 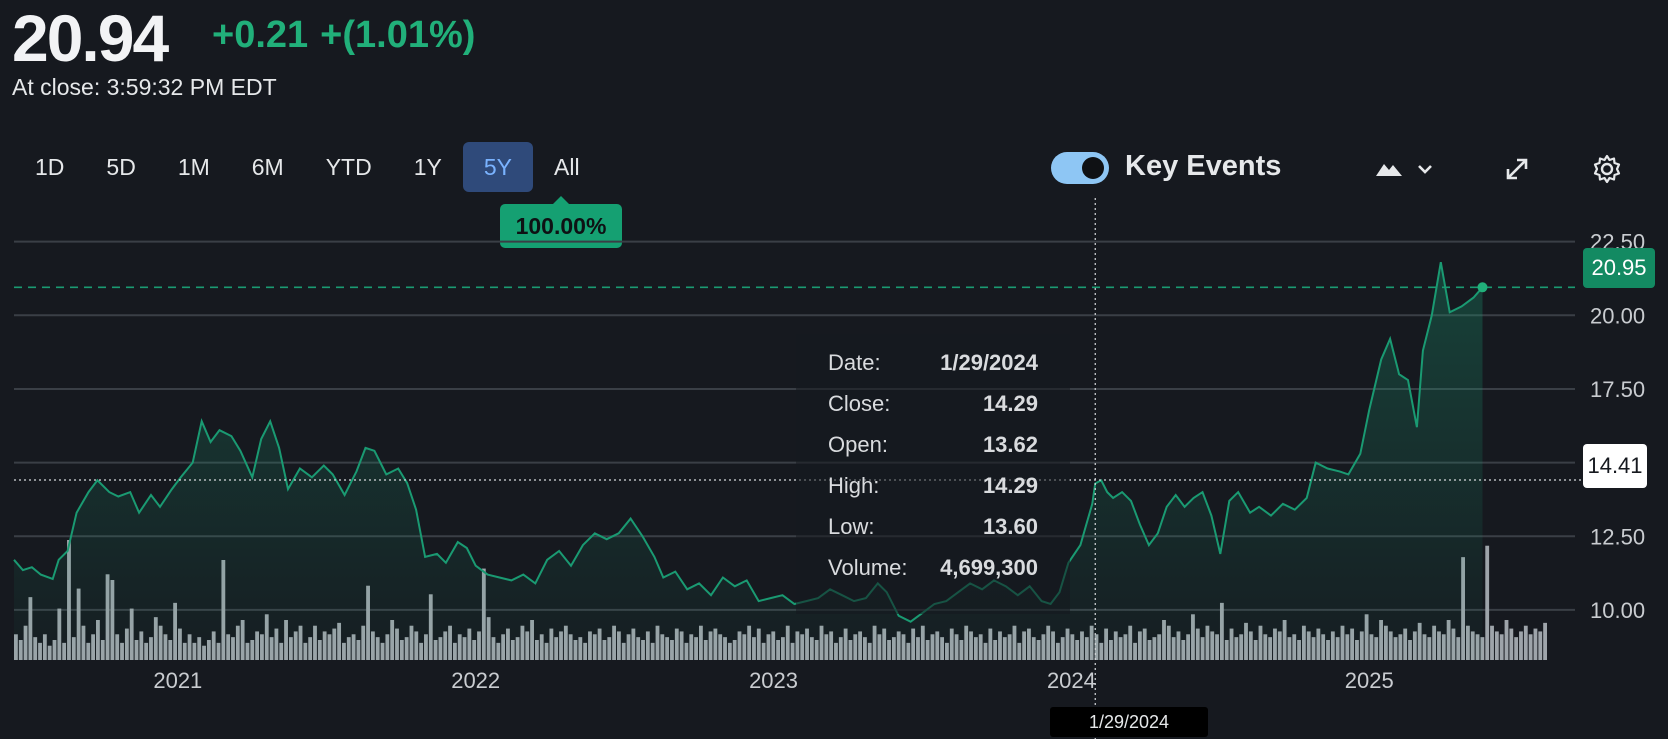 What do you see at coordinates (1425, 169) in the screenshot?
I see `chevron-down-icon` at bounding box center [1425, 169].